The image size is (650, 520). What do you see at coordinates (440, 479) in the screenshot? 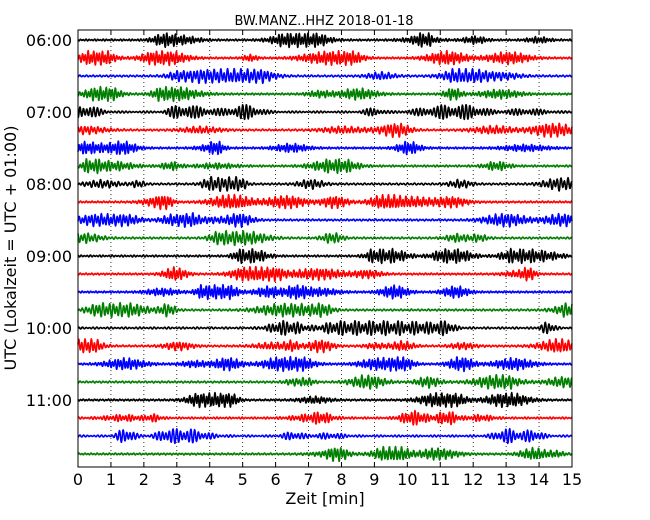
I see `x-tick-label: 11` at bounding box center [440, 479].